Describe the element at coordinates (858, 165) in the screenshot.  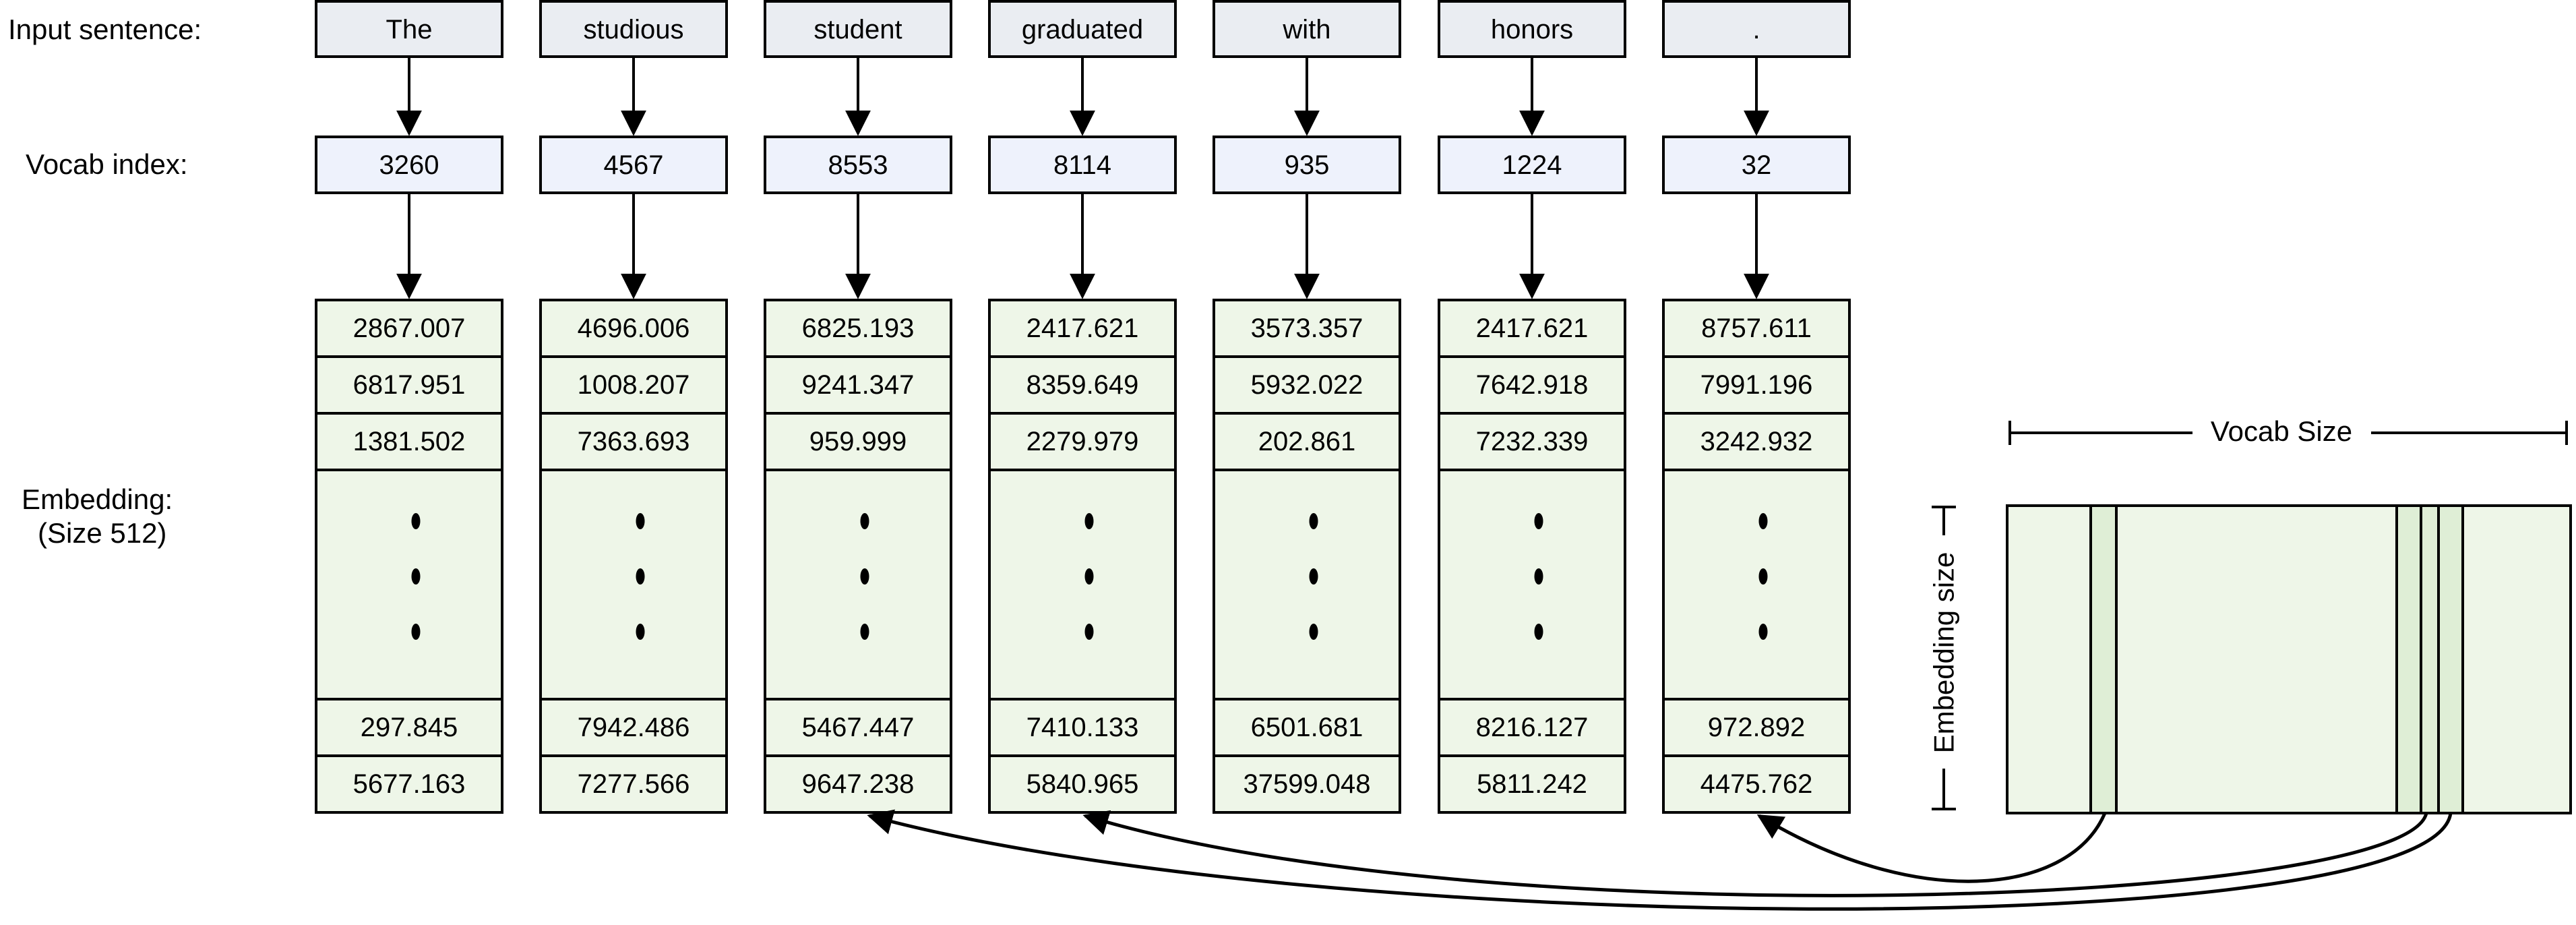
I see `vocab-index-value: 8553` at that location.